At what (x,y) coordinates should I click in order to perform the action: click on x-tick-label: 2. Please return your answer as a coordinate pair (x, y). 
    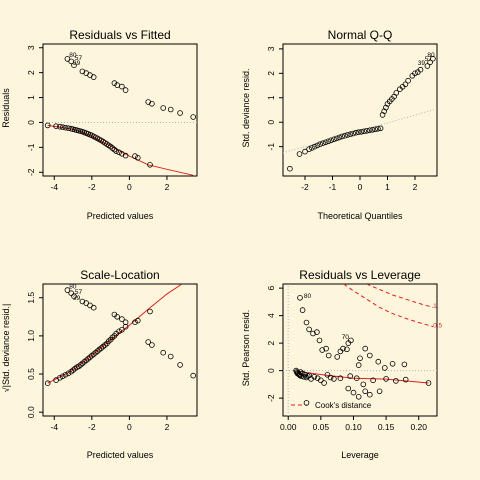
    Looking at the image, I should click on (167, 427).